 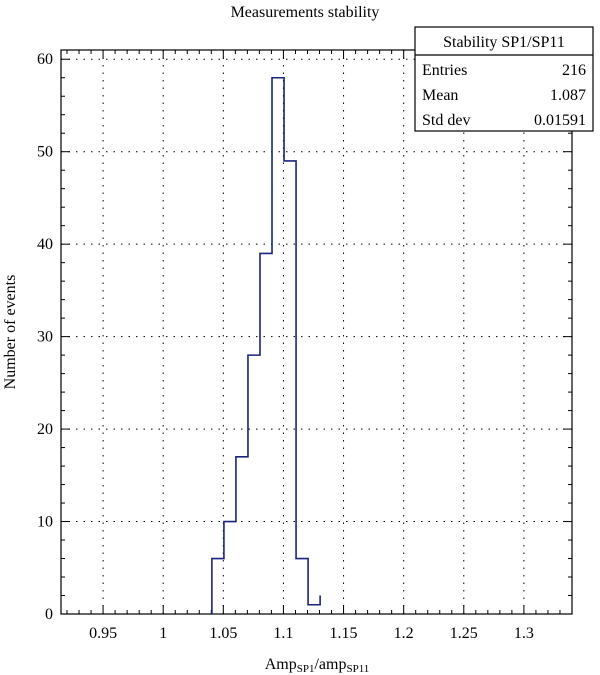 I want to click on y-tick-label: 40, so click(x=45, y=244).